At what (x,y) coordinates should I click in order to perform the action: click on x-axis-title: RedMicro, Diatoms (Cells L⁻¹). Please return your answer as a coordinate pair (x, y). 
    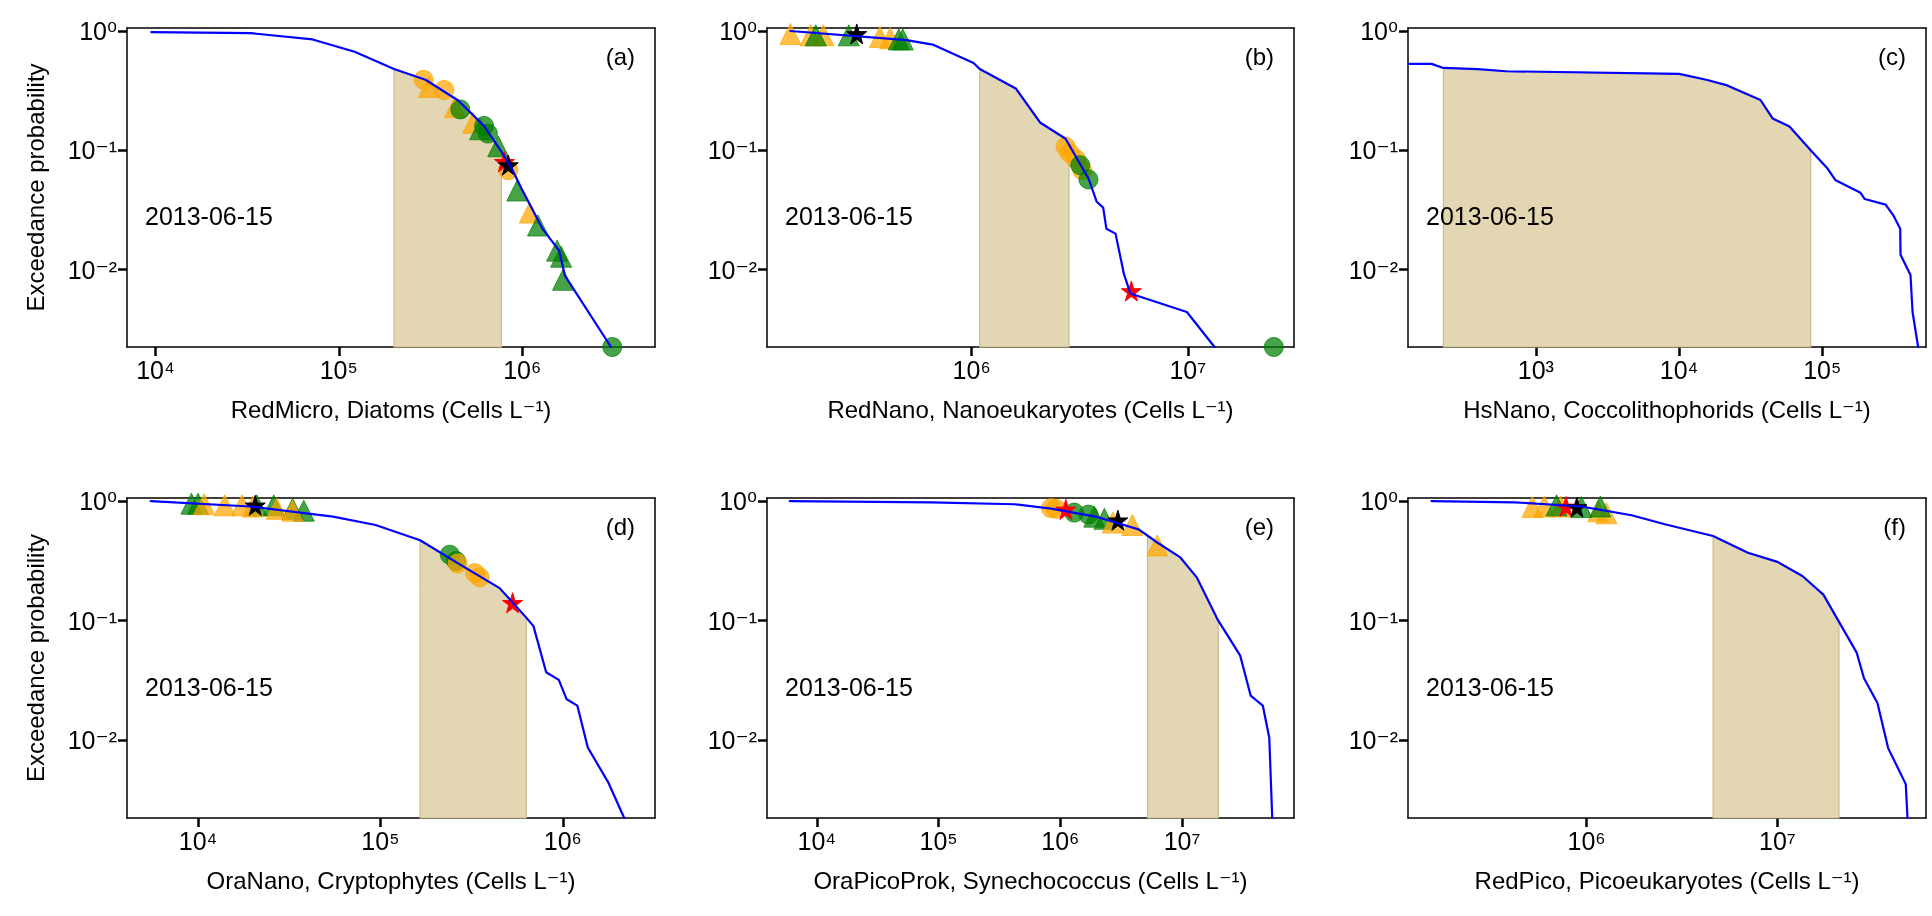
    Looking at the image, I should click on (391, 409).